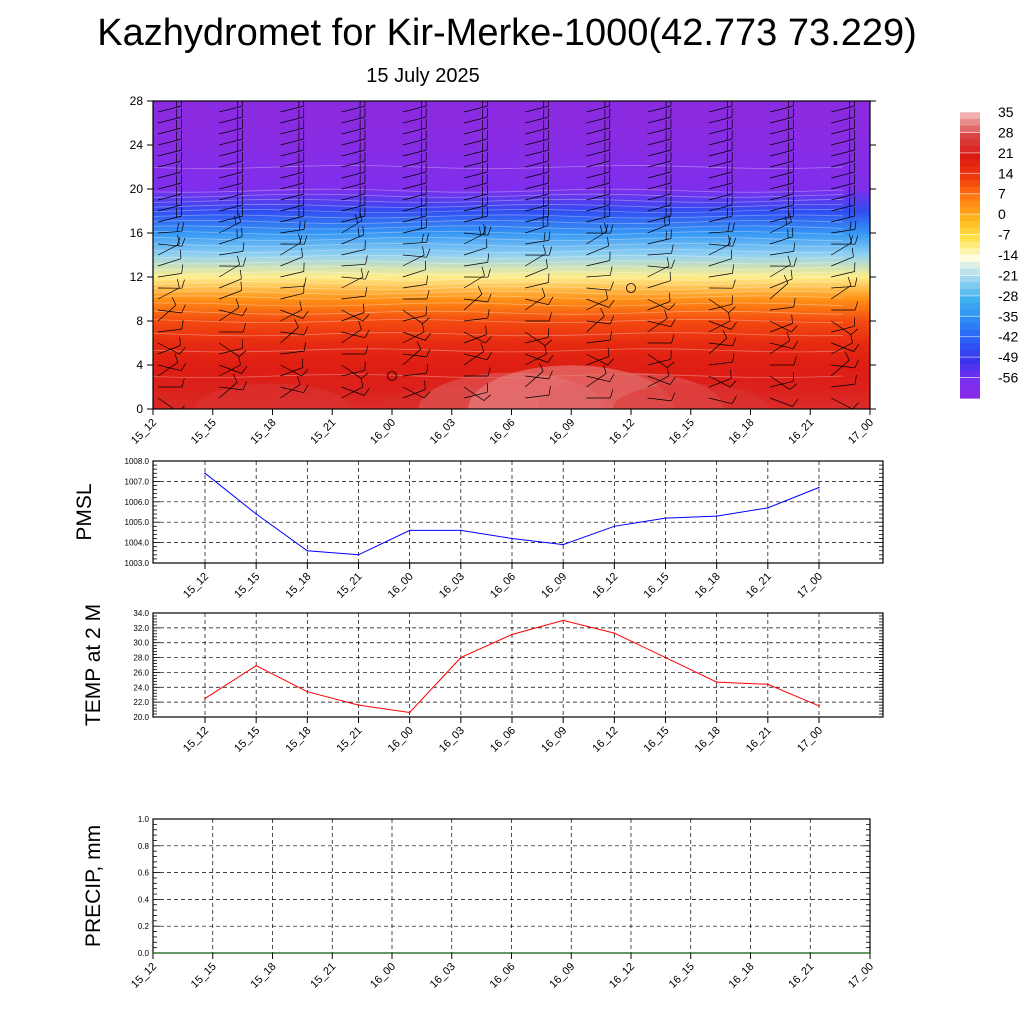 The width and height of the screenshot is (1024, 1024). What do you see at coordinates (144, 819) in the screenshot?
I see `y-tick-label: 1.0` at bounding box center [144, 819].